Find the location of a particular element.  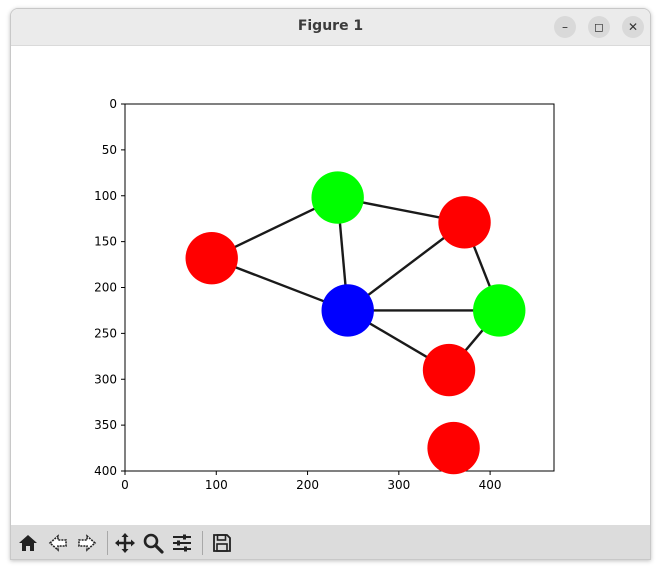

pan-button is located at coordinates (125, 543).